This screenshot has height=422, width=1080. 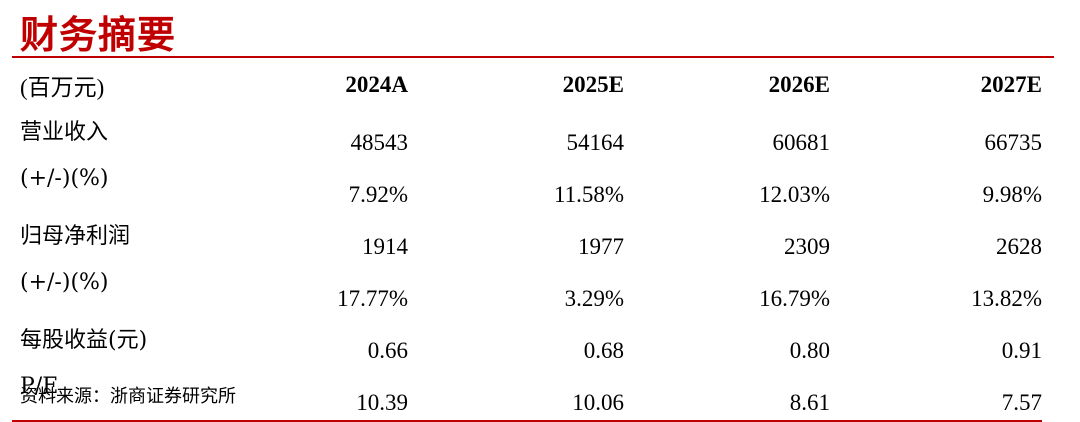 What do you see at coordinates (1011, 84) in the screenshot?
I see `column-header-2027e: 2027E` at bounding box center [1011, 84].